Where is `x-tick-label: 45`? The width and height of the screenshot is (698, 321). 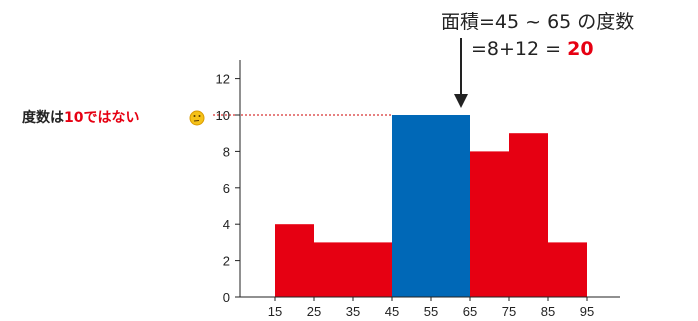
x-tick-label: 45 is located at coordinates (392, 311).